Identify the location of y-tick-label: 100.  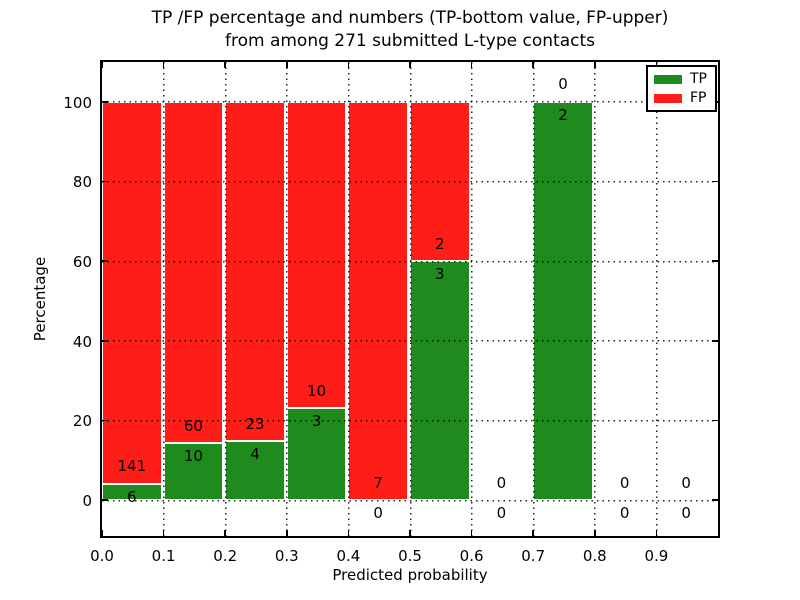
(77, 102).